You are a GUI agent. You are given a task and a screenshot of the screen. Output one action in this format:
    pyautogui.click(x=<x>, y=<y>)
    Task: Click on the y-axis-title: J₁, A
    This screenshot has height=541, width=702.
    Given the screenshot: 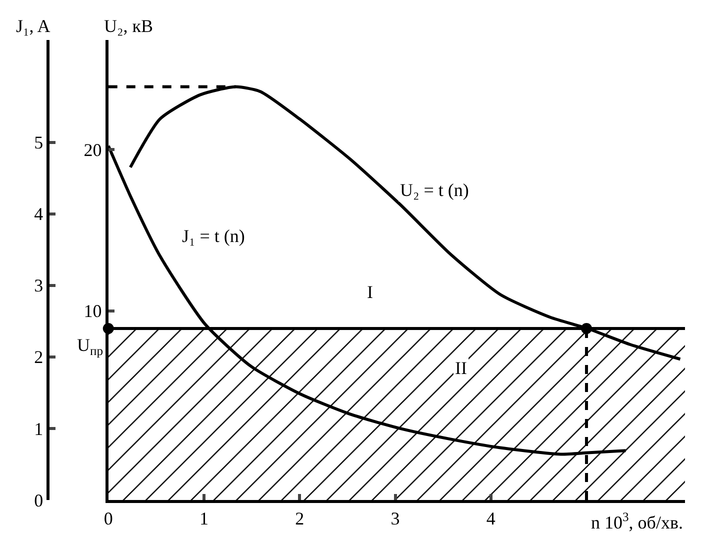 What is the action you would take?
    pyautogui.click(x=33, y=26)
    